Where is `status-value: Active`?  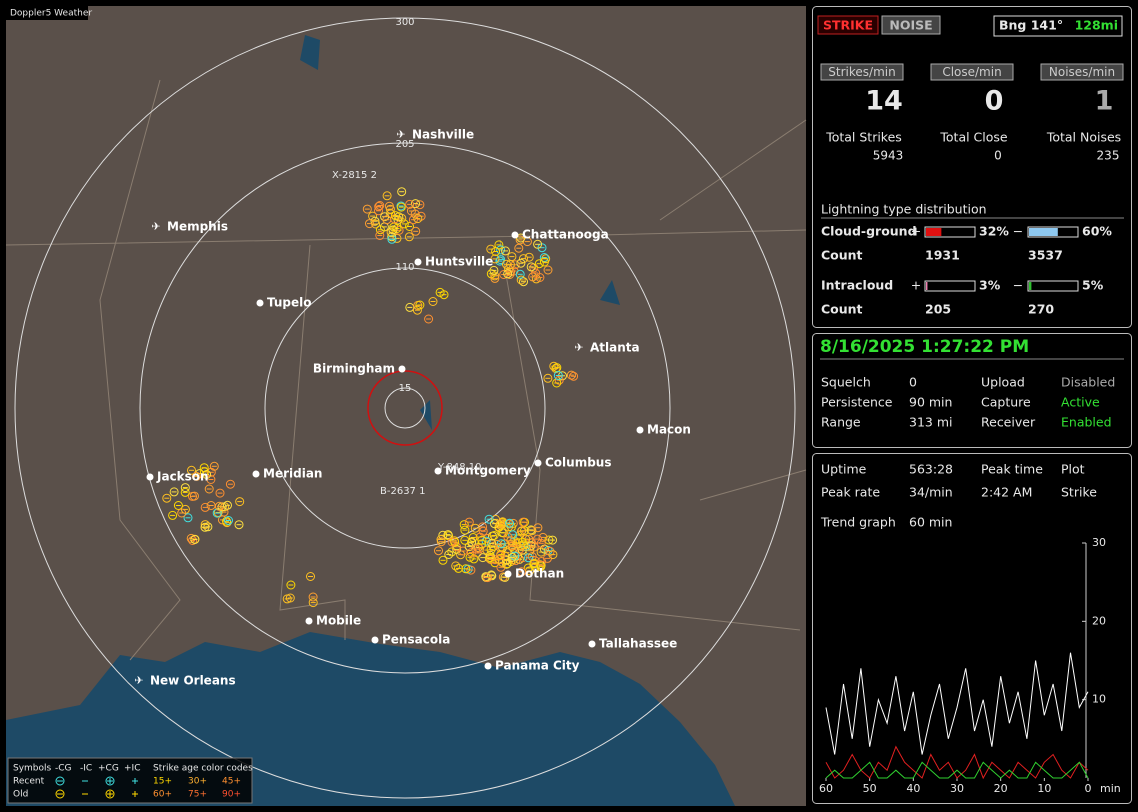 status-value: Active is located at coordinates (1080, 402).